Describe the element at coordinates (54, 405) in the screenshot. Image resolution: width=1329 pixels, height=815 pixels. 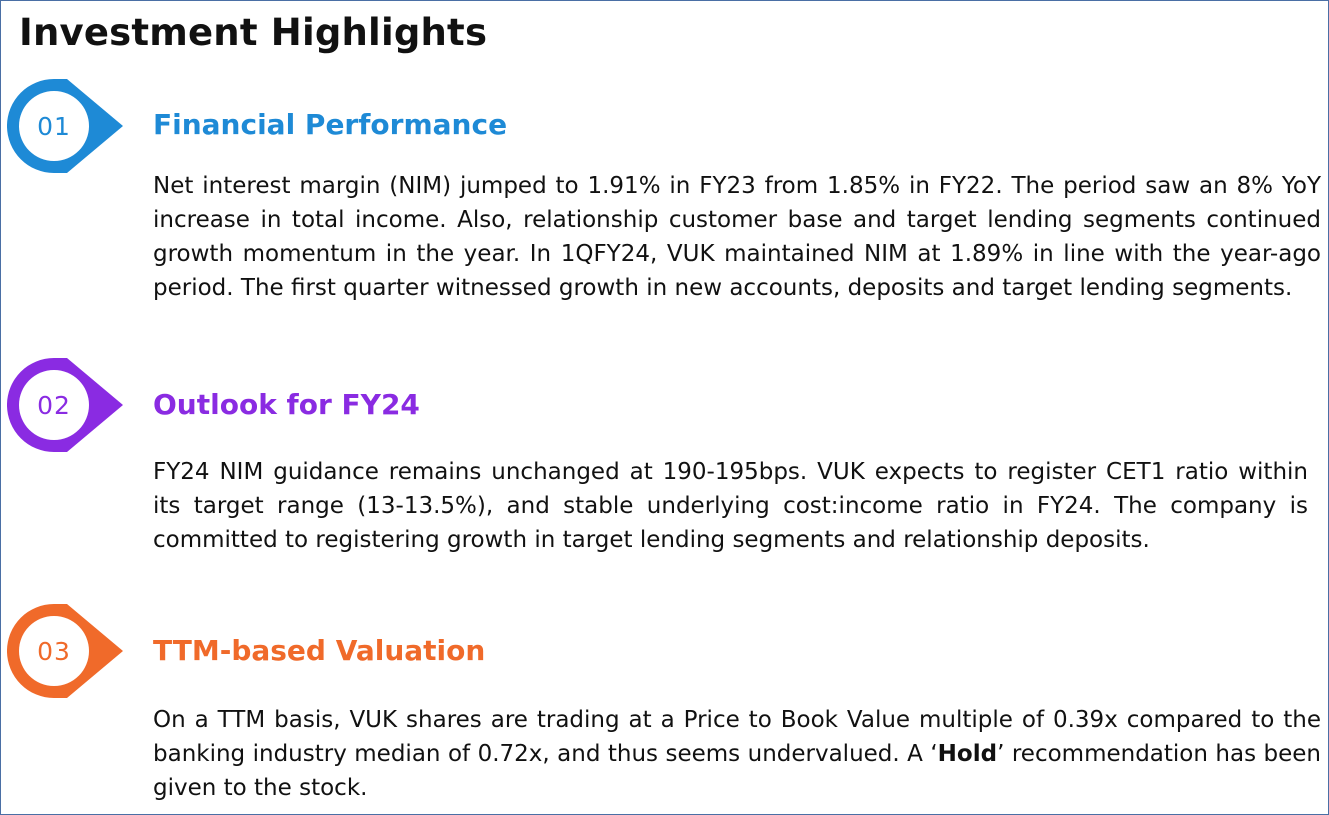
I see `section-number: 02` at that location.